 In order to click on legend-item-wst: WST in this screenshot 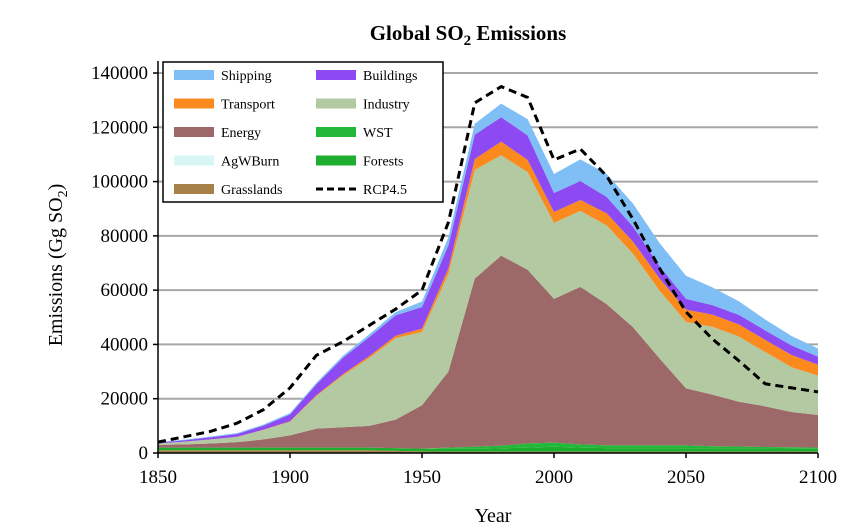, I will do `click(354, 133)`.